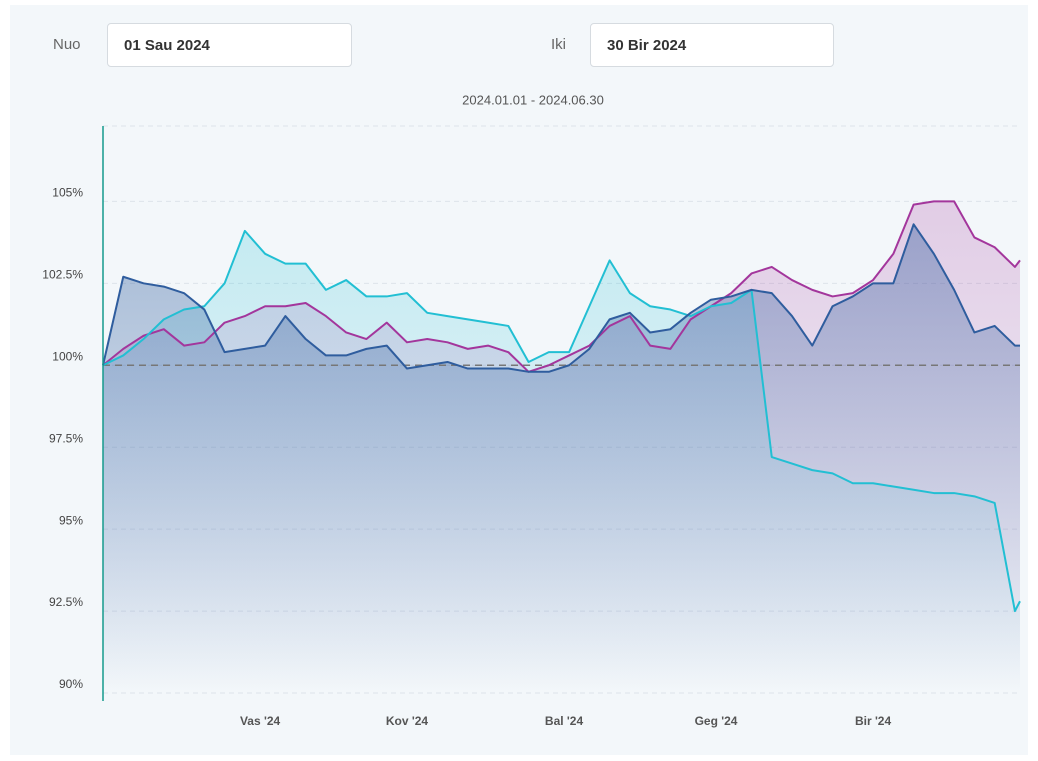 Image resolution: width=1038 pixels, height=761 pixels. Describe the element at coordinates (67, 193) in the screenshot. I see `y-tick-label: 105%` at that location.